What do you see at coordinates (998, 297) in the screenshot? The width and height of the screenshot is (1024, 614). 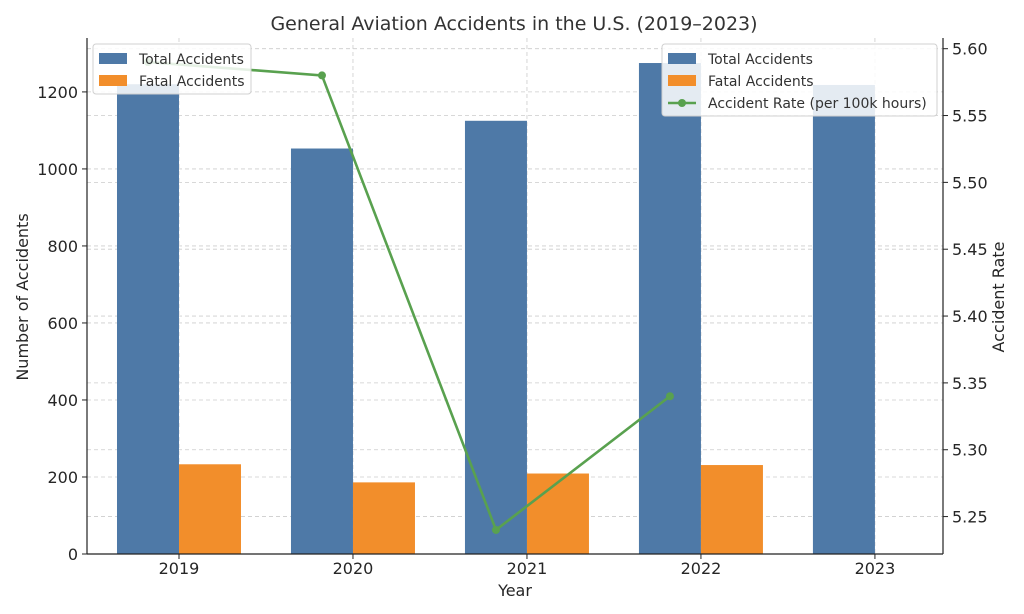 I see `y2-axis-title: Accident Rate` at bounding box center [998, 297].